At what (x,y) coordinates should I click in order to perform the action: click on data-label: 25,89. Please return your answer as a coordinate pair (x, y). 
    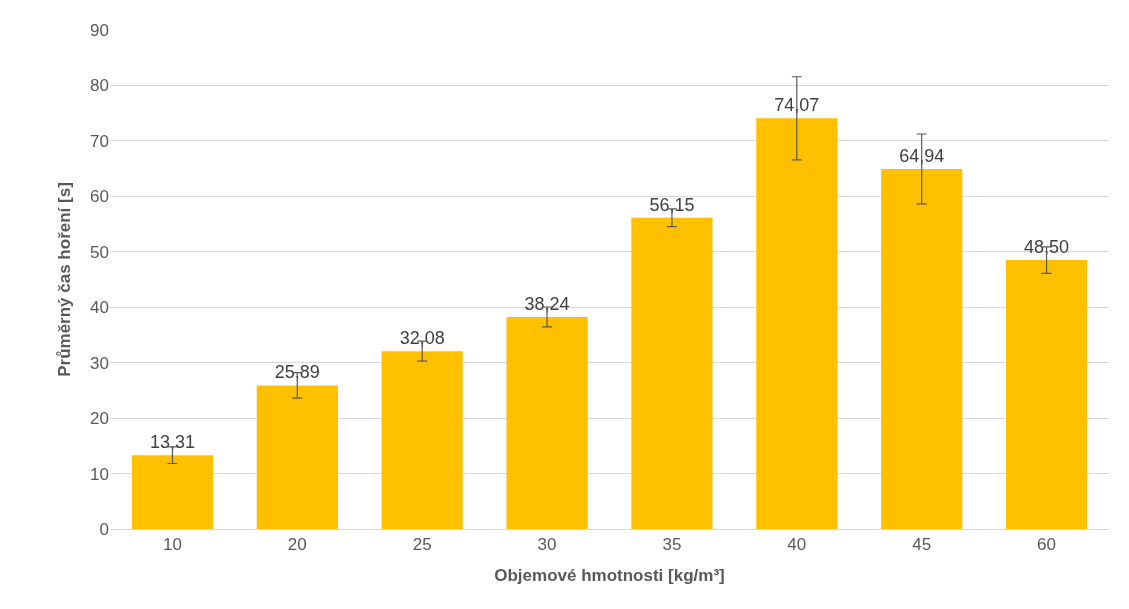
    Looking at the image, I should click on (297, 372).